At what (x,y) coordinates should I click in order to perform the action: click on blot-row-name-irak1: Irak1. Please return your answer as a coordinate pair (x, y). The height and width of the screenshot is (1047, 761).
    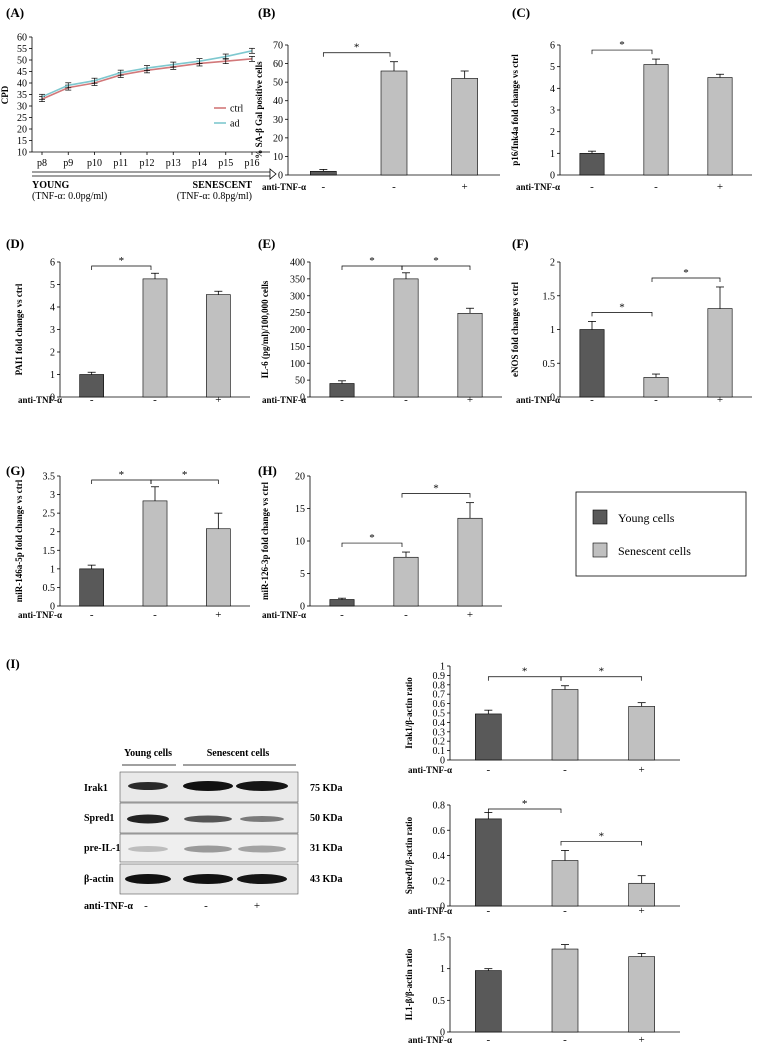
    Looking at the image, I should click on (96, 788).